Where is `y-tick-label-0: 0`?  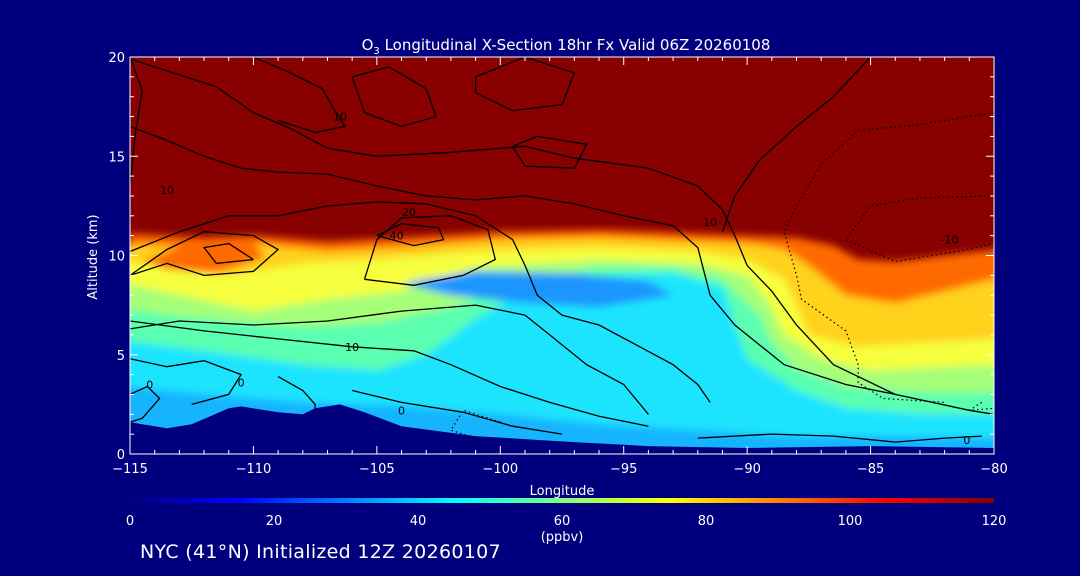 y-tick-label-0: 0 is located at coordinates (121, 455).